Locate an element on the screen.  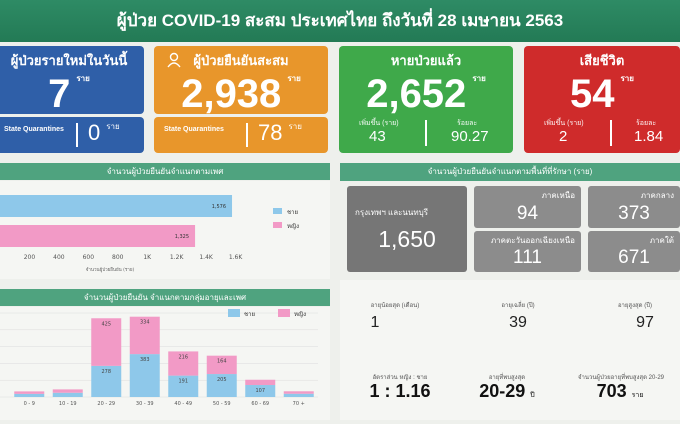
gender-x-tick-label: 1.6K is located at coordinates (236, 257).